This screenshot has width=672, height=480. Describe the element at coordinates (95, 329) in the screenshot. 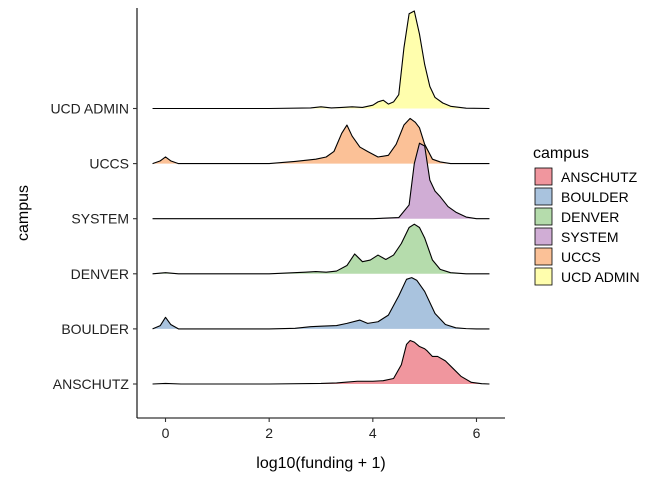

I see `y-tick-label-boulder: BOULDER` at that location.